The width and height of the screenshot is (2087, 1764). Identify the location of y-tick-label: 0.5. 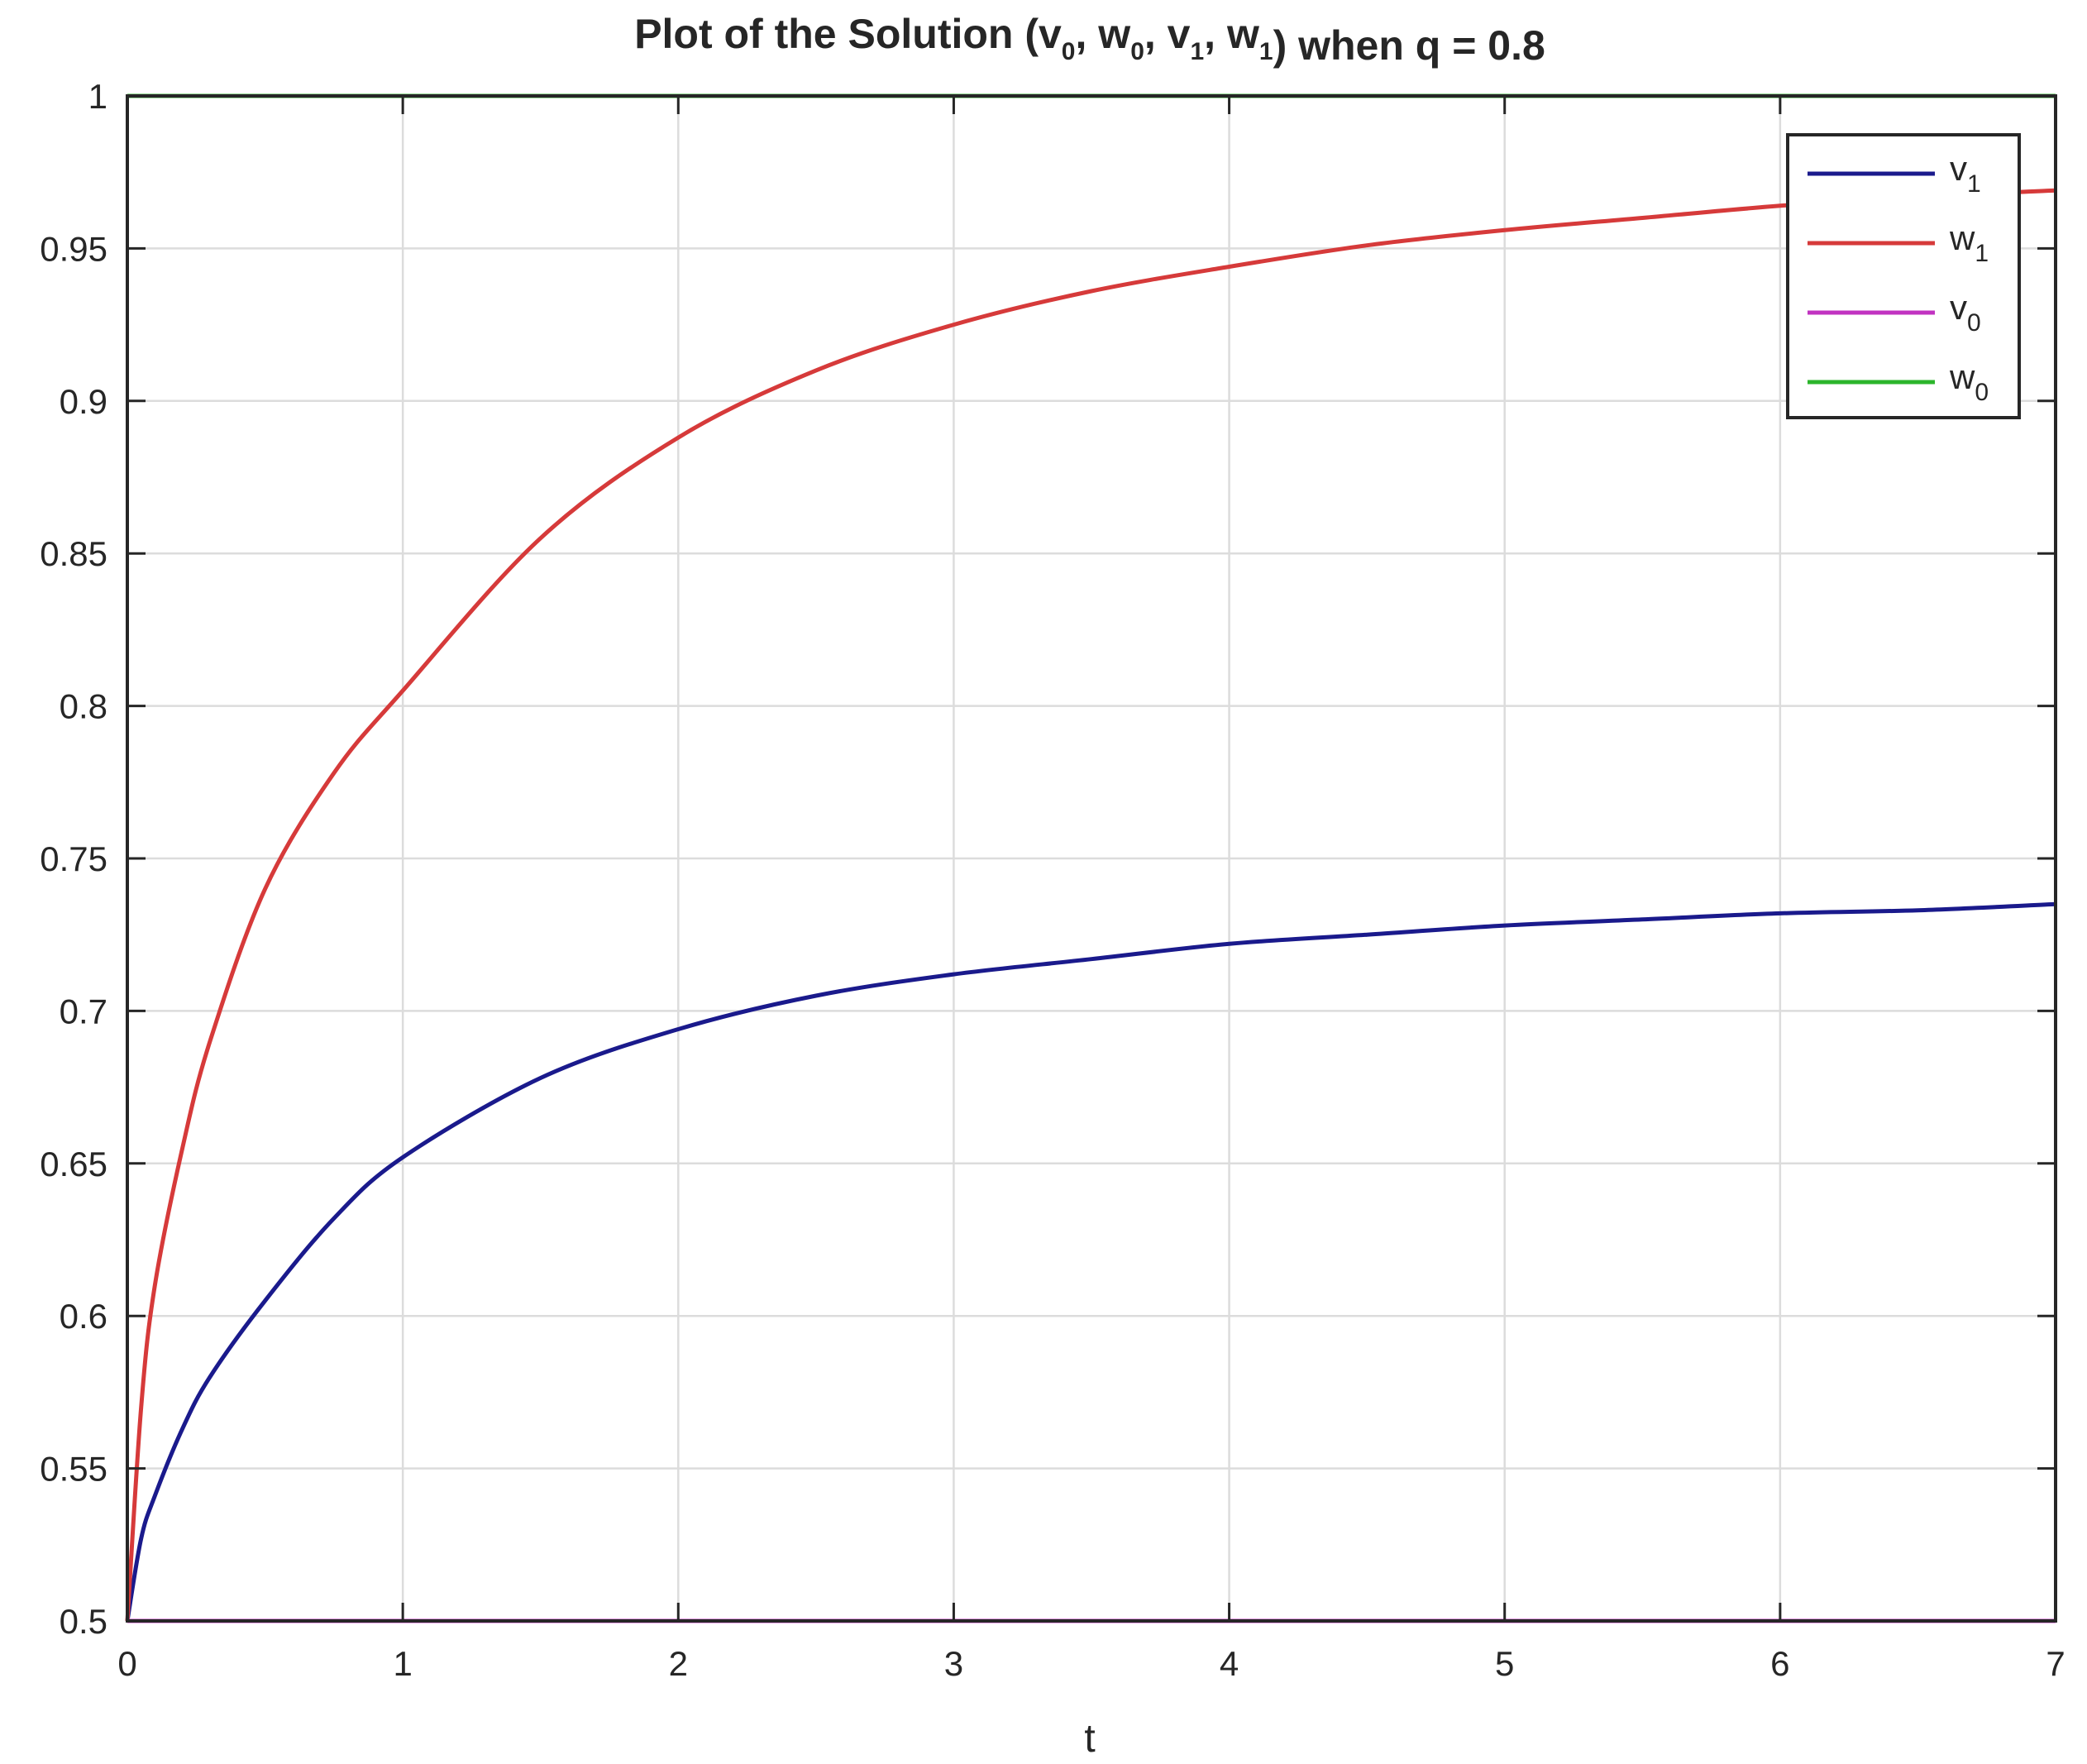
(83, 1621).